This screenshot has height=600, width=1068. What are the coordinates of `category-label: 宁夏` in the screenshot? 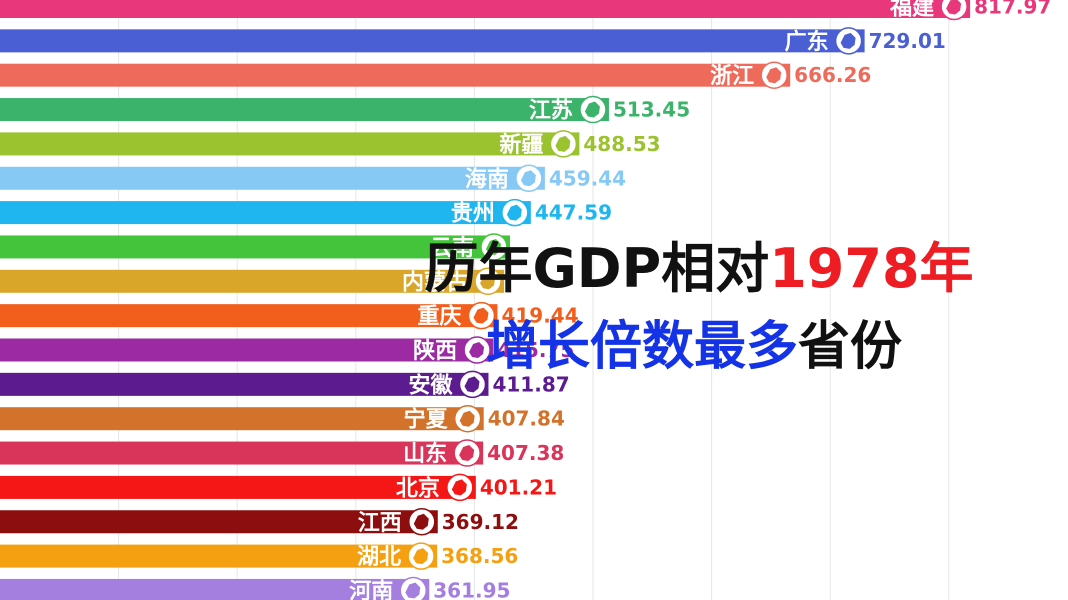 It's located at (426, 420).